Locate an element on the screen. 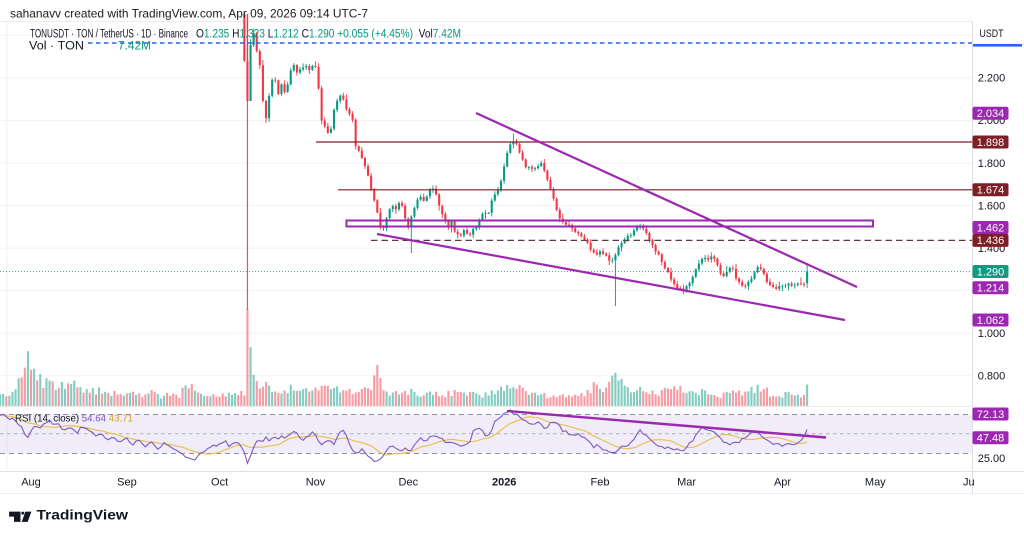 This screenshot has height=539, width=1024. svg-text: Aug is located at coordinates (31, 483).